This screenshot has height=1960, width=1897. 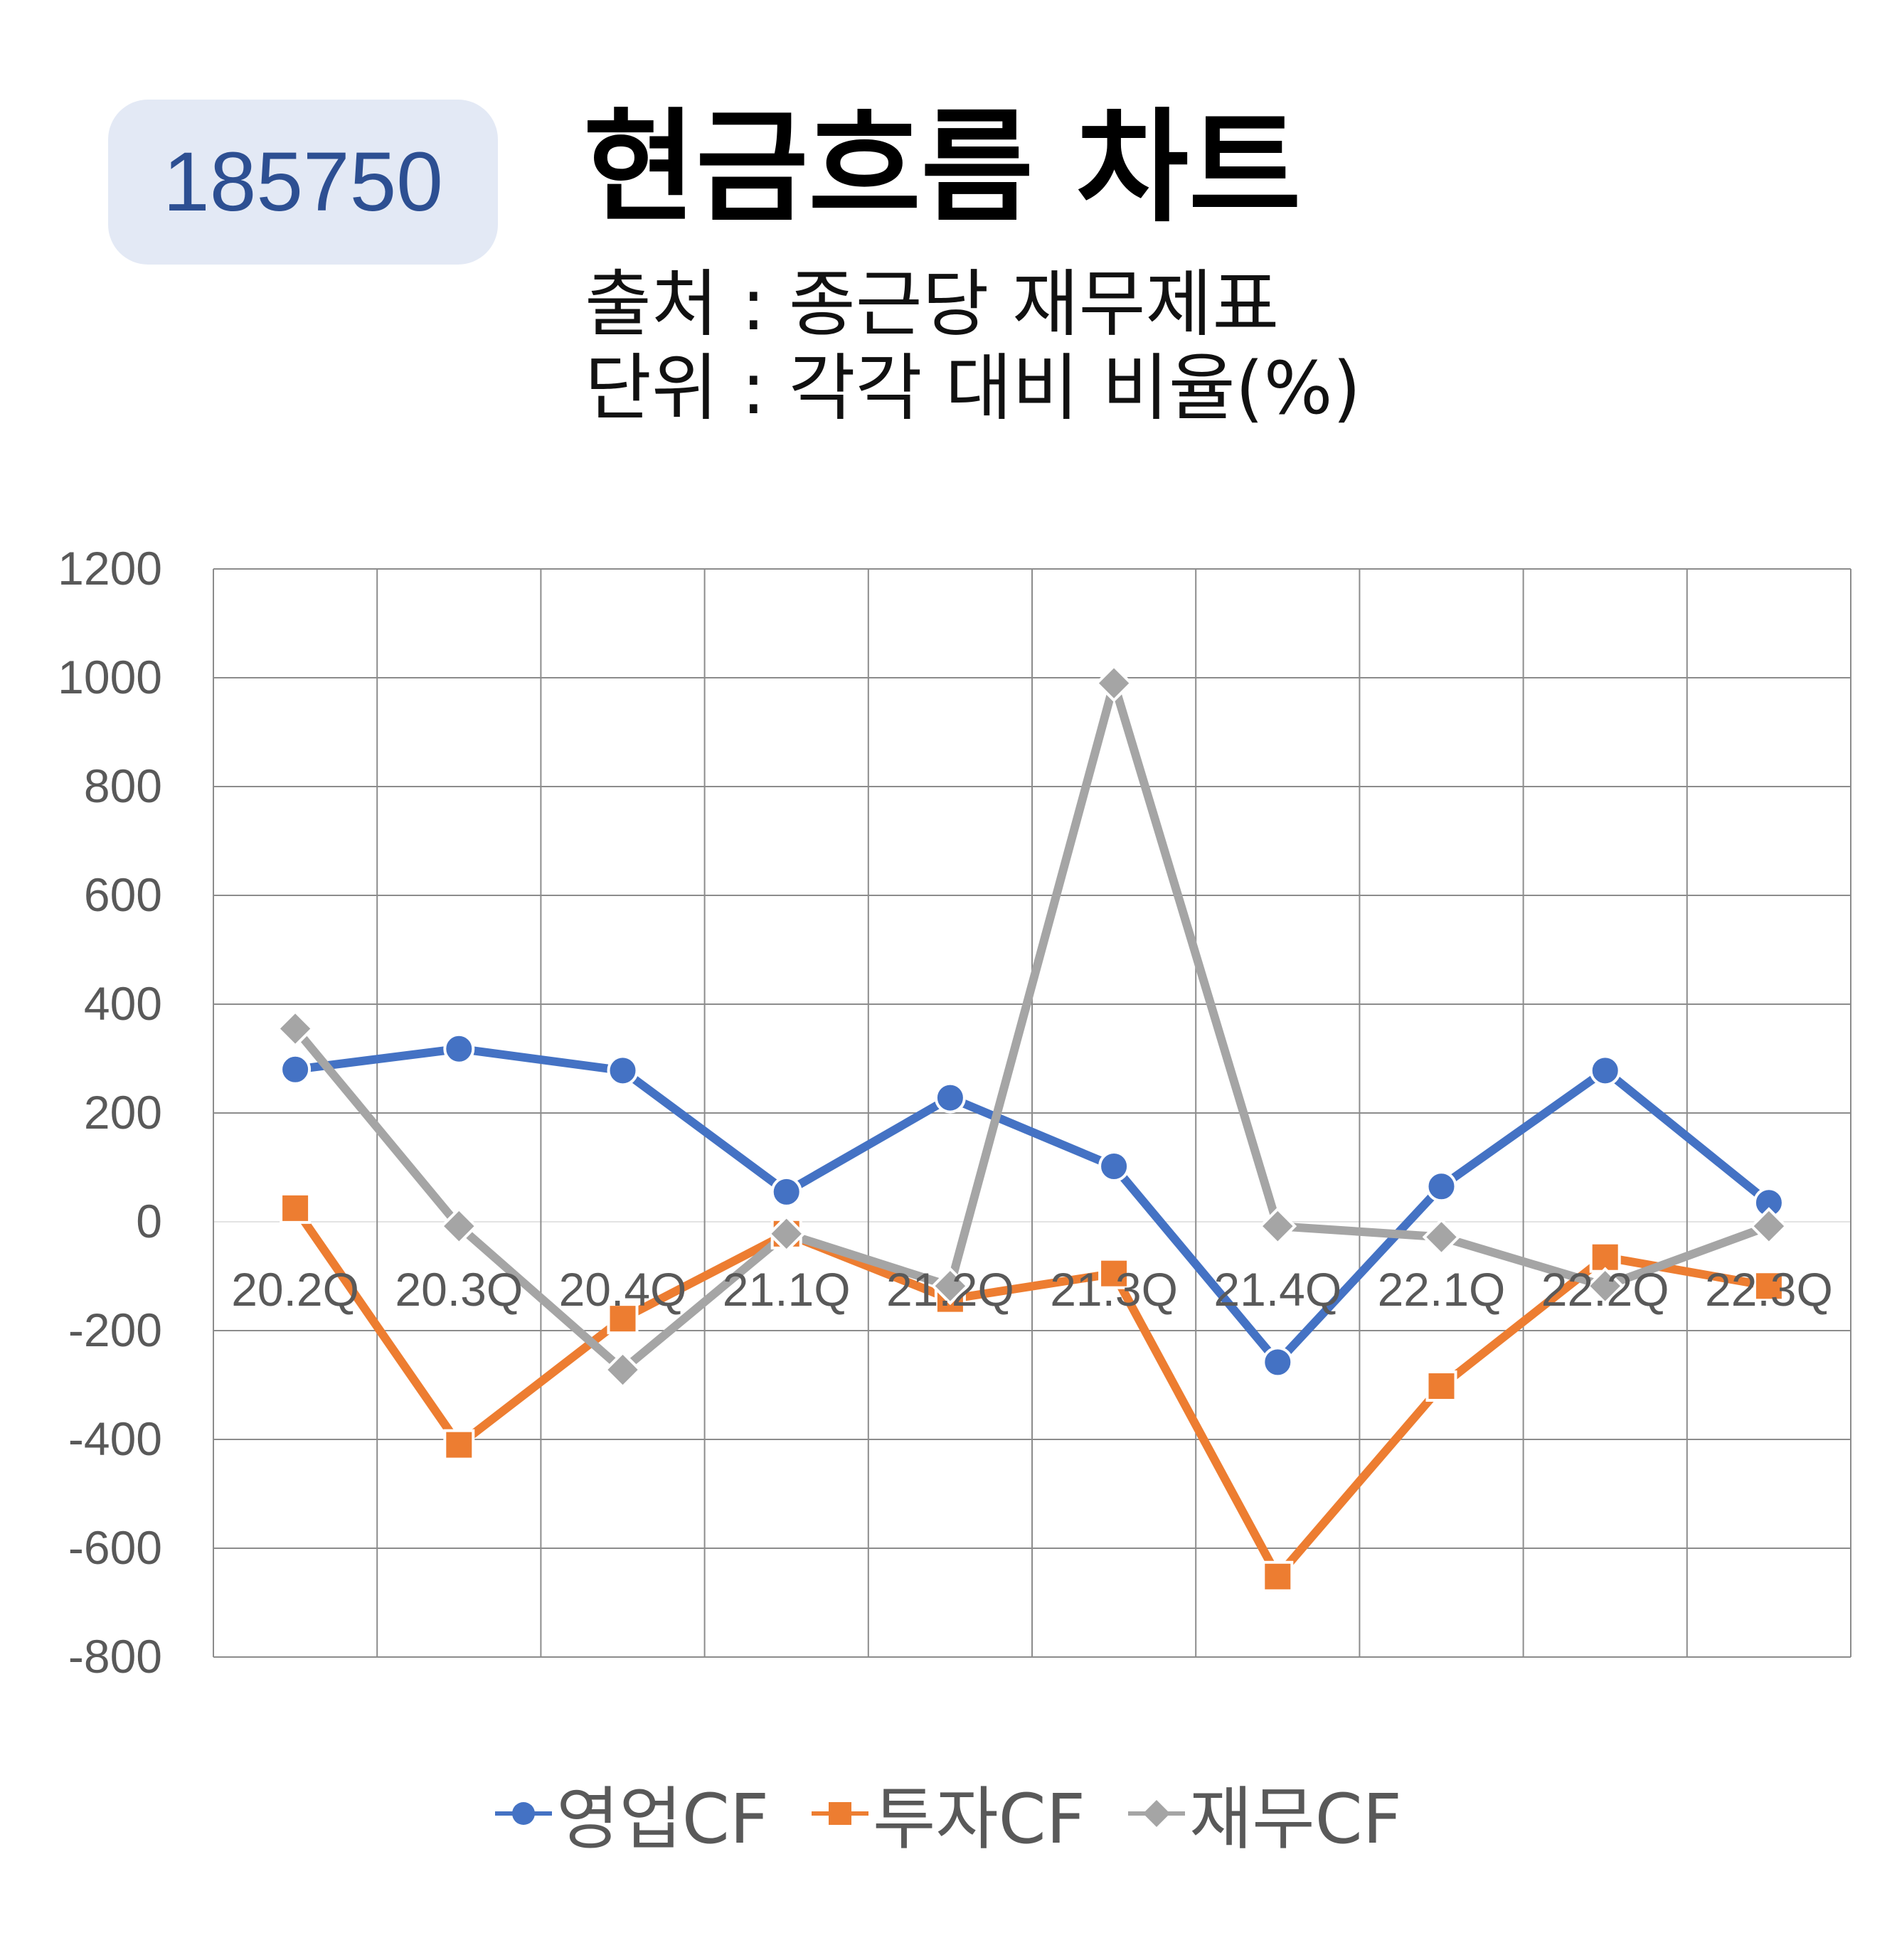 I want to click on y-tick-label: -400, so click(x=115, y=1438).